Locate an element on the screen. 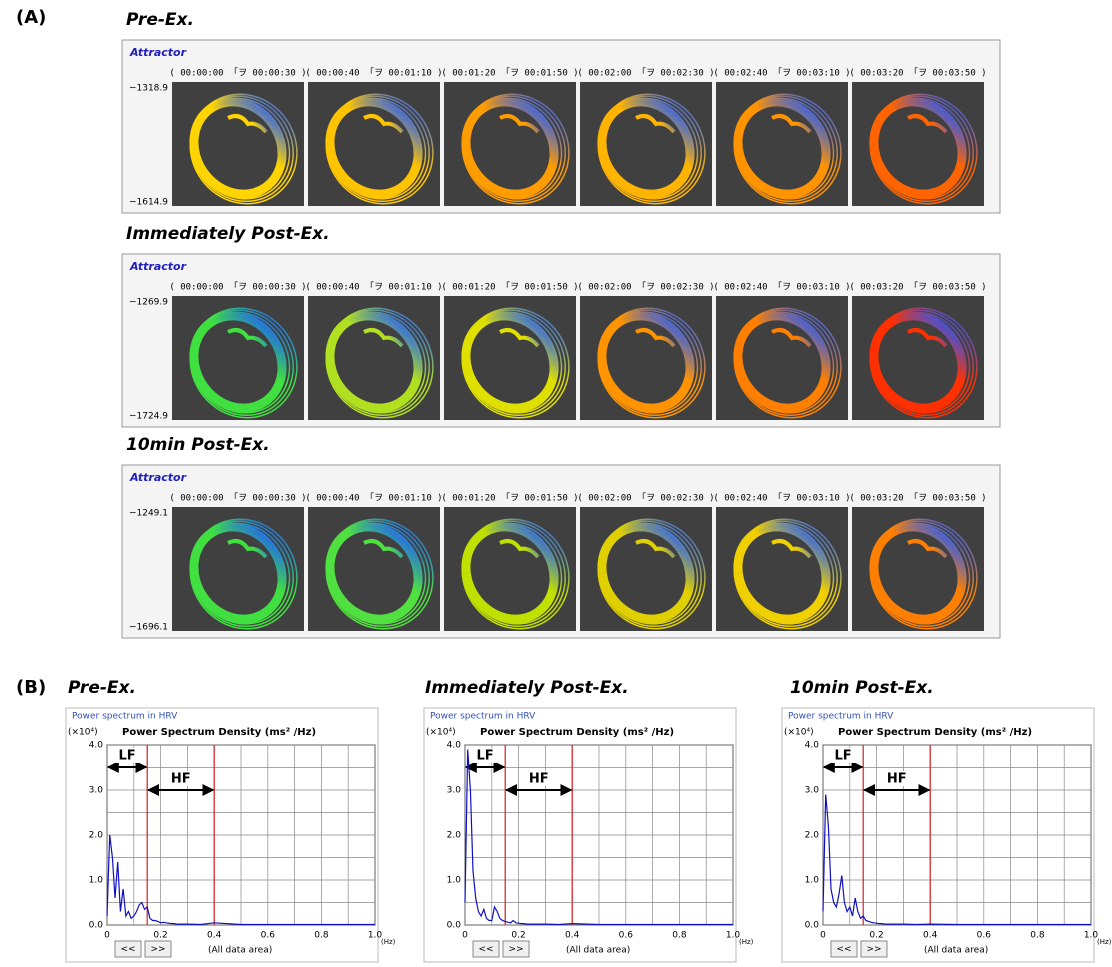 The width and height of the screenshot is (1112, 967). y-max-label: −1269.9 is located at coordinates (148, 303).